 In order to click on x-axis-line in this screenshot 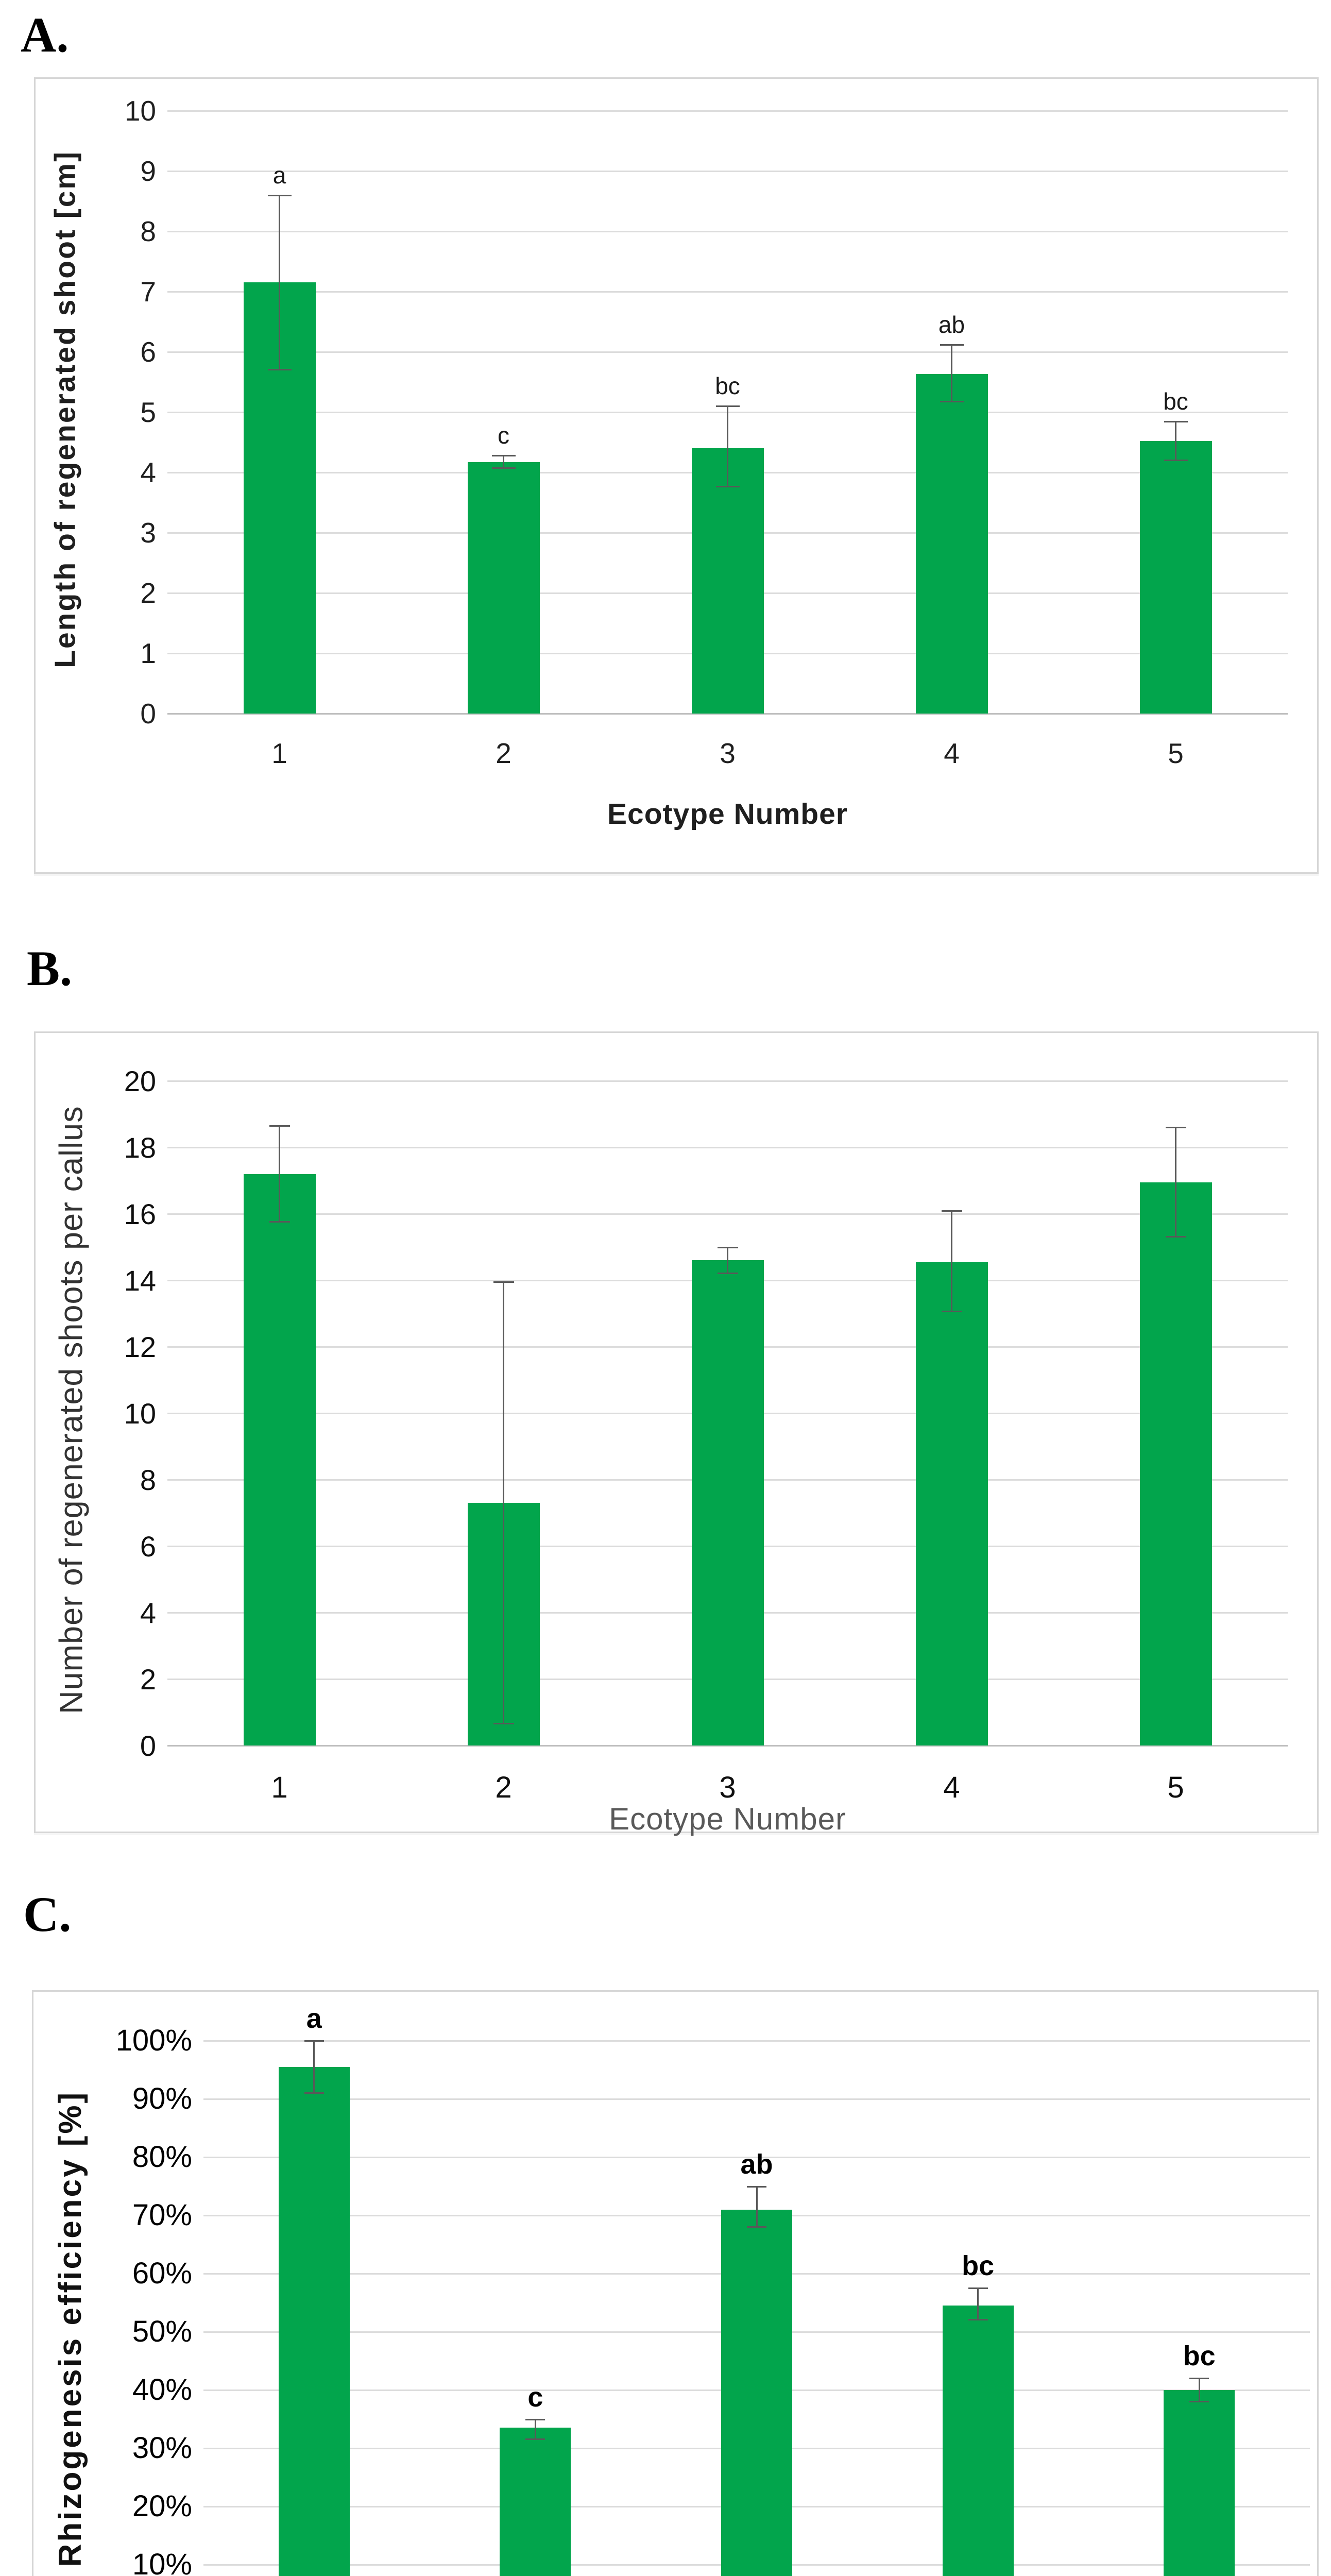, I will do `click(727, 714)`.